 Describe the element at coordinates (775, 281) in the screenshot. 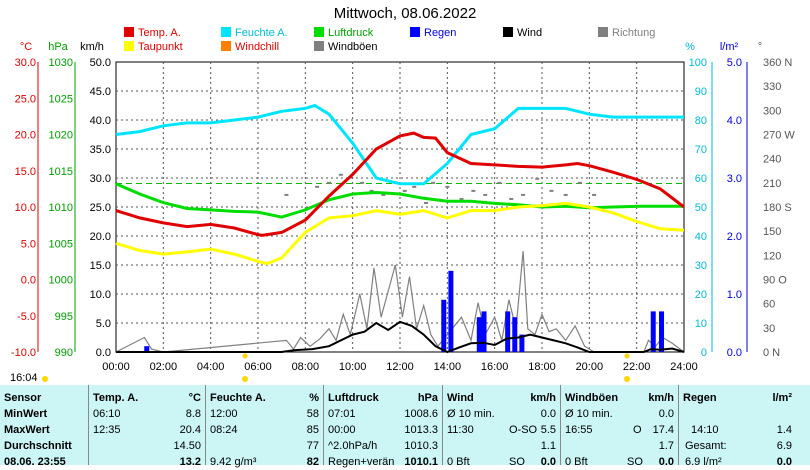

I see `y-tick-direction: 90 O` at that location.